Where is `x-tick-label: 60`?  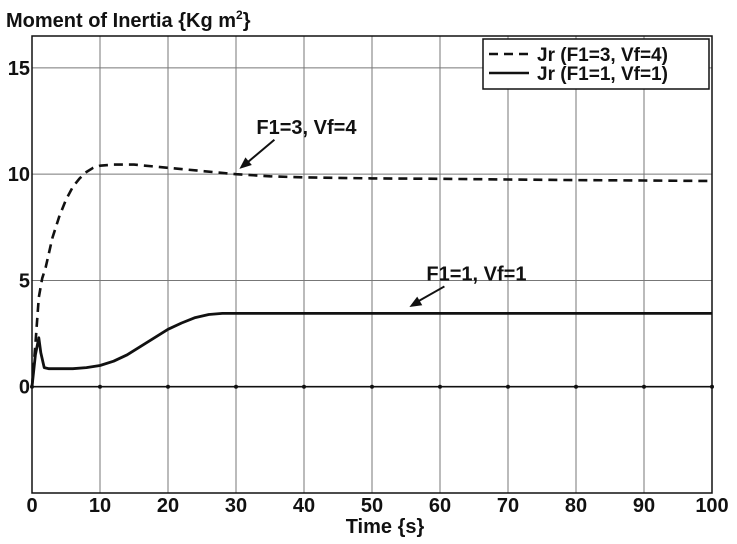
x-tick-label: 60 is located at coordinates (440, 506).